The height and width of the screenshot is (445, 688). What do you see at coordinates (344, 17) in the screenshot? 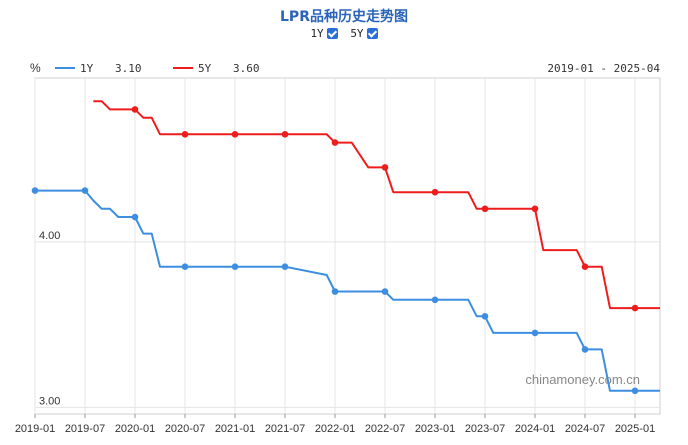
I see `chart-title: LPR品种历史走势图` at bounding box center [344, 17].